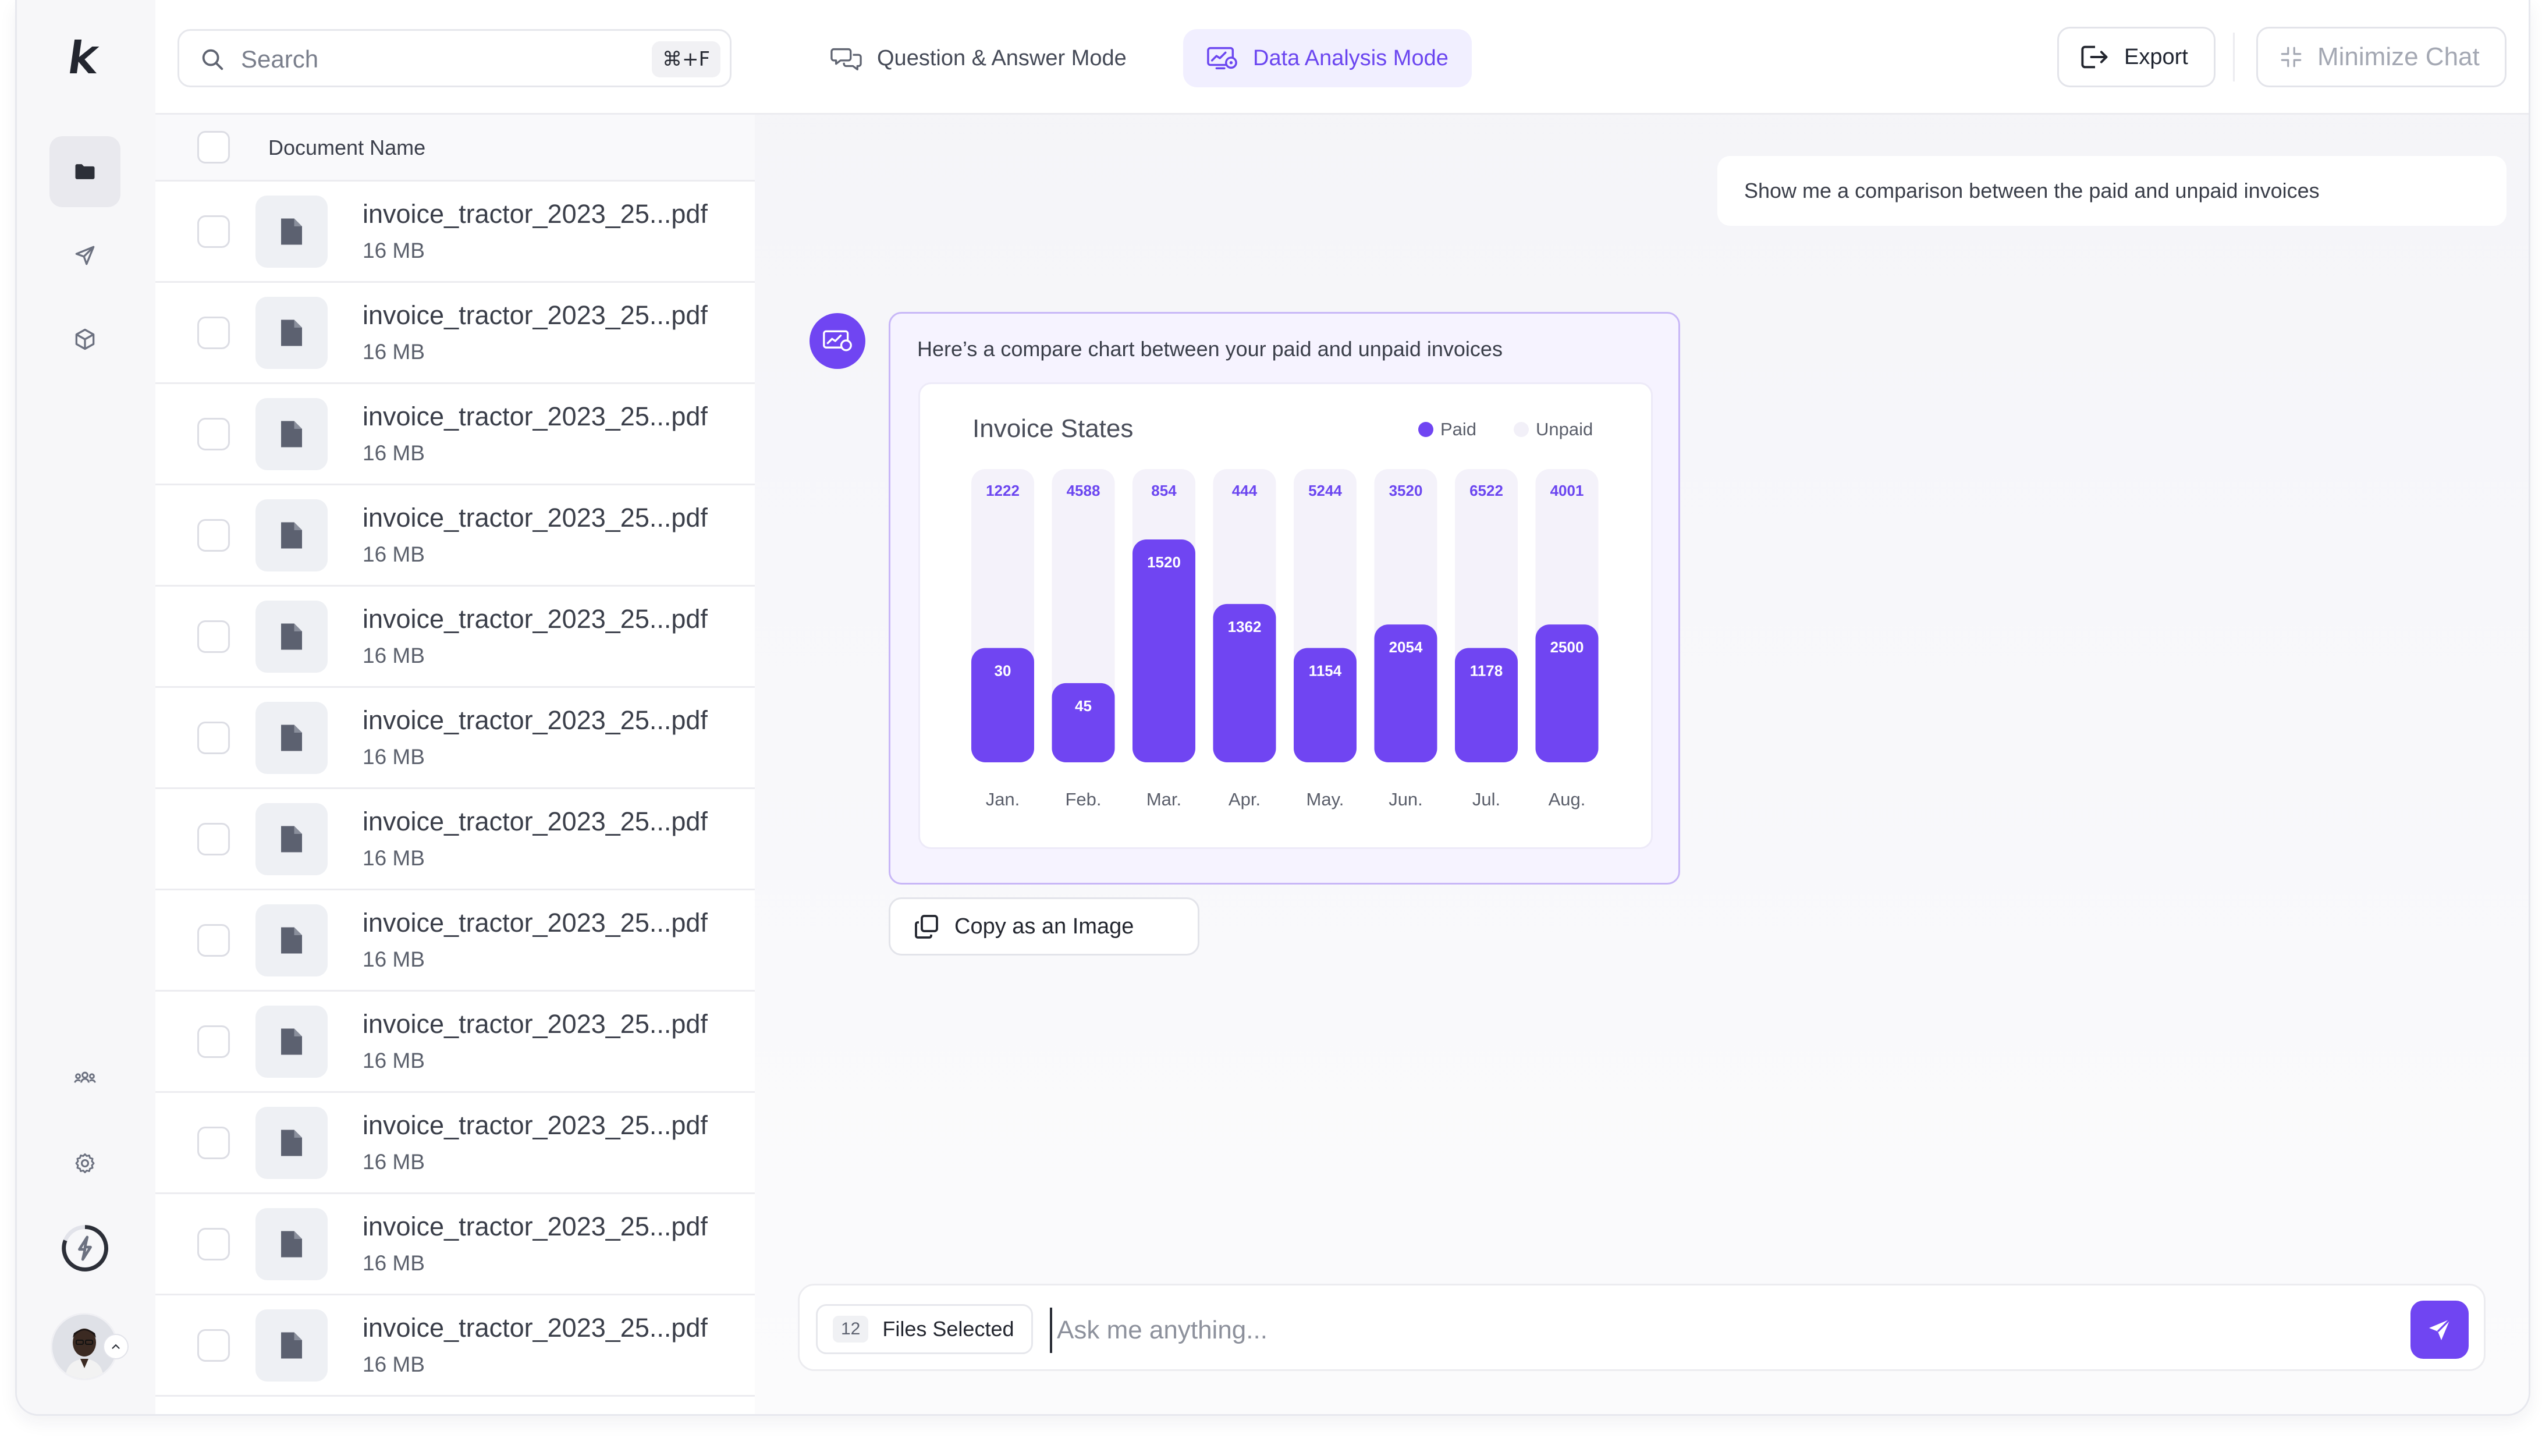 This screenshot has width=2542, height=1456. I want to click on tab-question-answer-mode: Question & Answer Mode, so click(978, 58).